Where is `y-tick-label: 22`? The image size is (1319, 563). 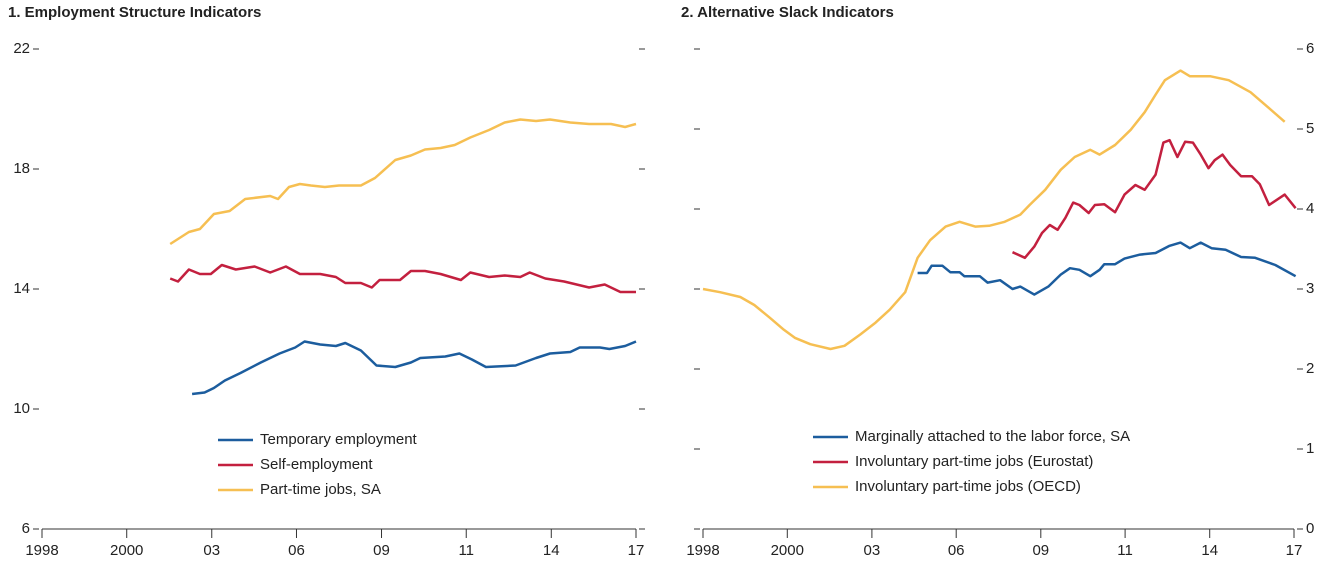 y-tick-label: 22 is located at coordinates (21, 48).